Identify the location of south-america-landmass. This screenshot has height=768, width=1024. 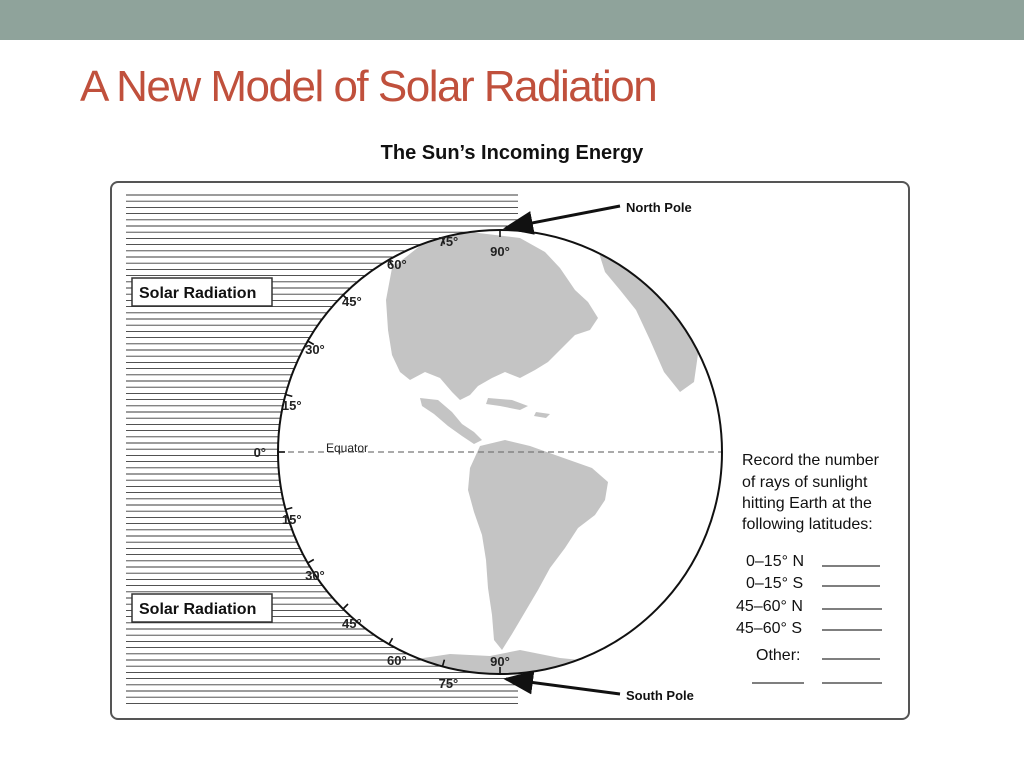
(538, 545).